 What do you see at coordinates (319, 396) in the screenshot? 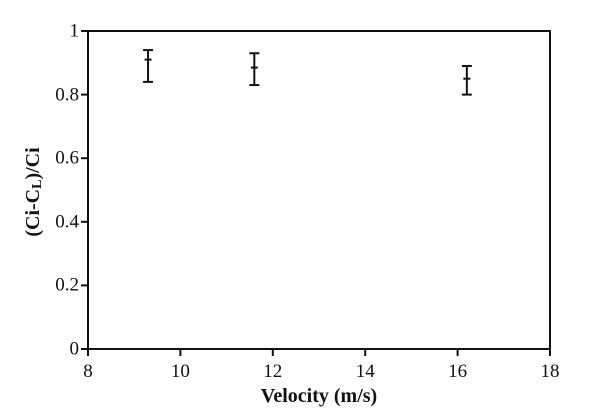
I see `x-axis-label: Velocity (m/s)` at bounding box center [319, 396].